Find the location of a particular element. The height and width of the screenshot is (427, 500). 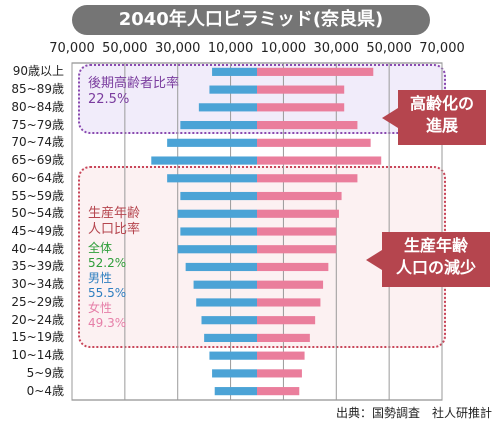

age-label: 85~89歳 is located at coordinates (37, 89).